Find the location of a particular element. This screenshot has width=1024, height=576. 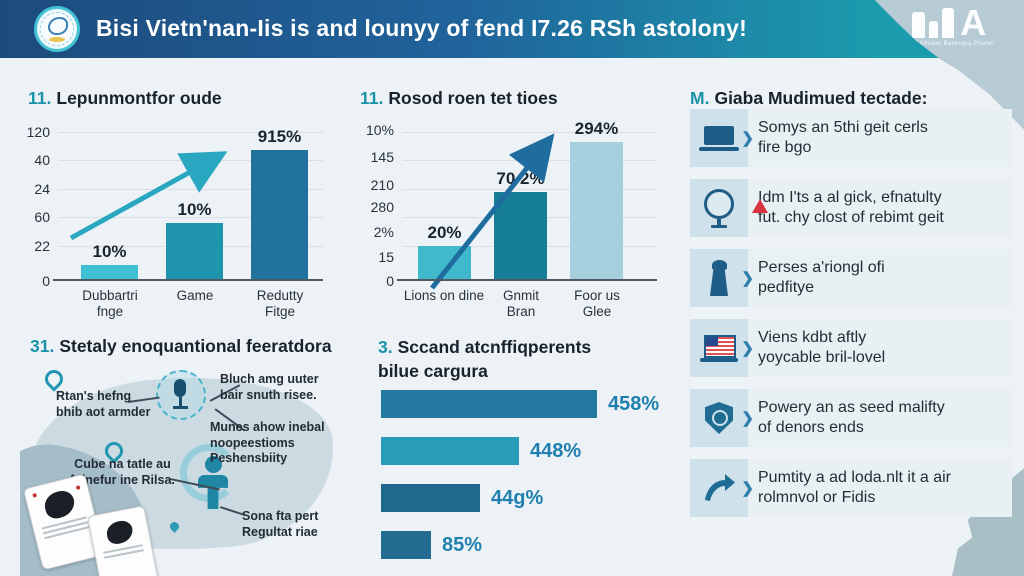

laptop-icon: ❯ is located at coordinates (722, 138).